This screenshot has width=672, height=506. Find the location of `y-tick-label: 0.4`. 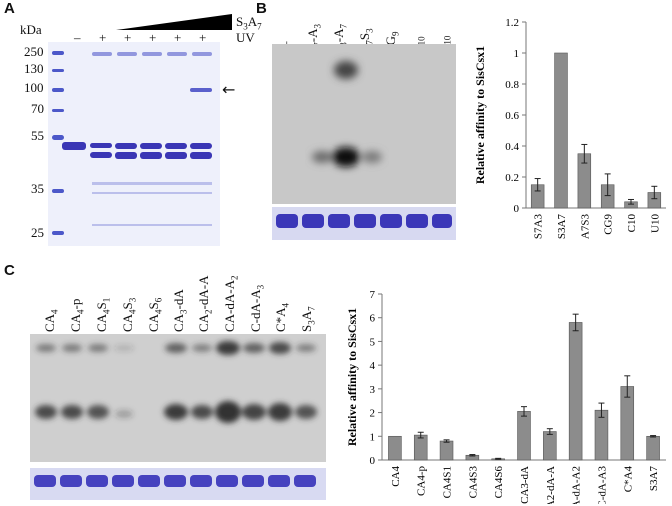

y-tick-label: 0.4 is located at coordinates (512, 147).